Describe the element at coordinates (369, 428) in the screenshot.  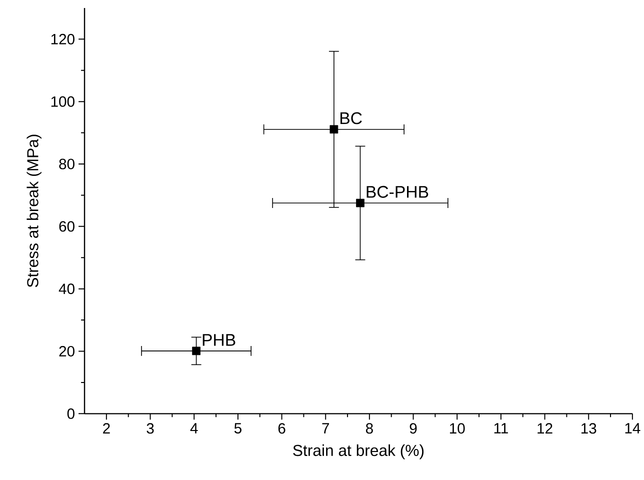
I see `x-tick-label: 8` at that location.